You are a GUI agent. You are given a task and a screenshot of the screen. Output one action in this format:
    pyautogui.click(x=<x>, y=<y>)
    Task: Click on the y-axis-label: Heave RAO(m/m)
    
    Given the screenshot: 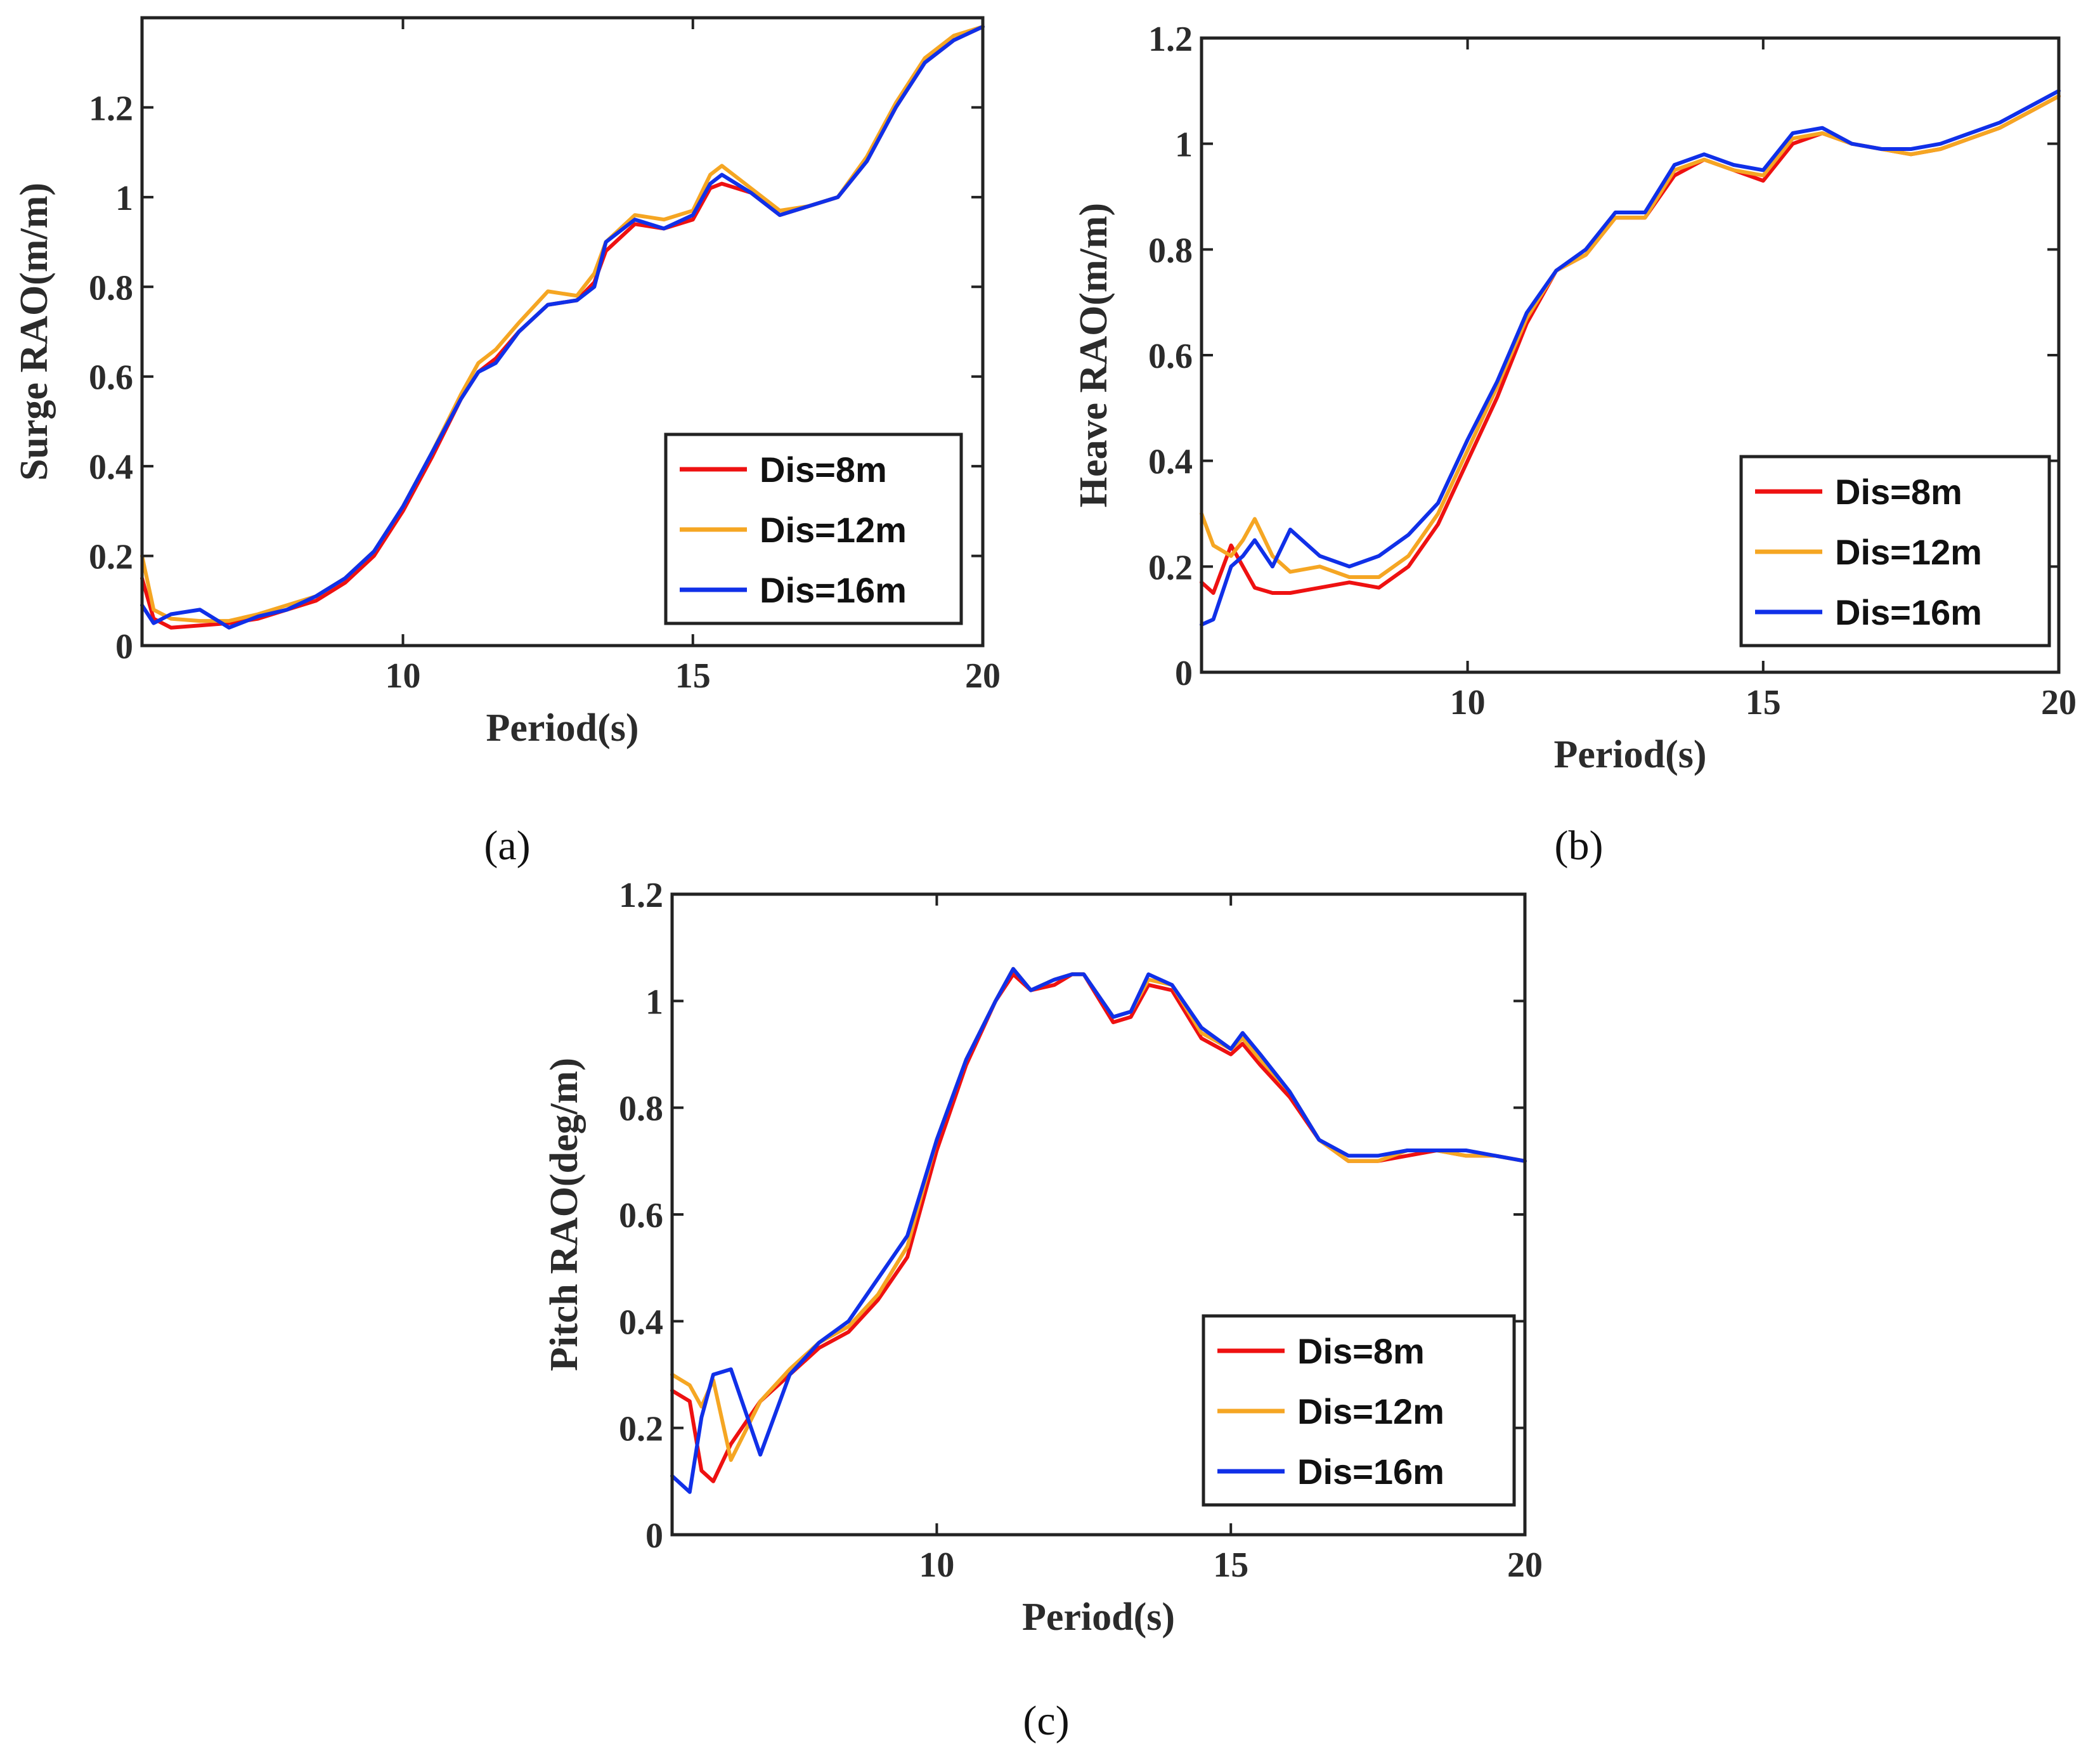 What is the action you would take?
    pyautogui.click(x=1094, y=355)
    